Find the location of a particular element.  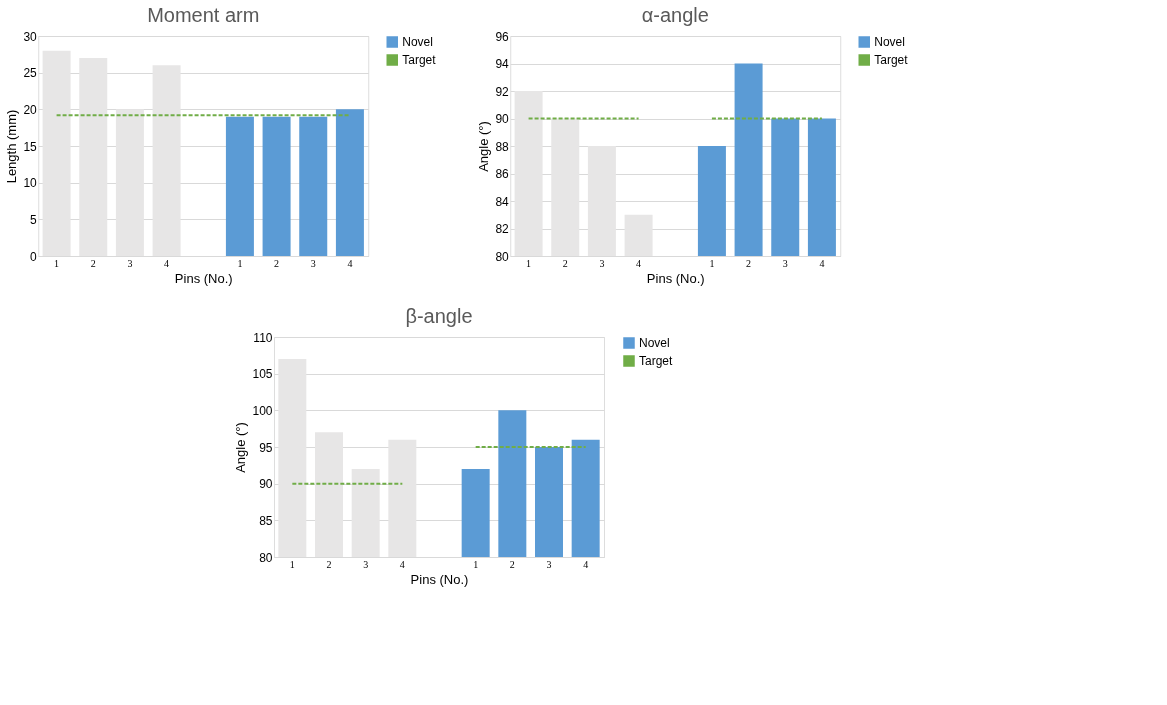

y-axis-title: Length (mm) is located at coordinates (12, 146).